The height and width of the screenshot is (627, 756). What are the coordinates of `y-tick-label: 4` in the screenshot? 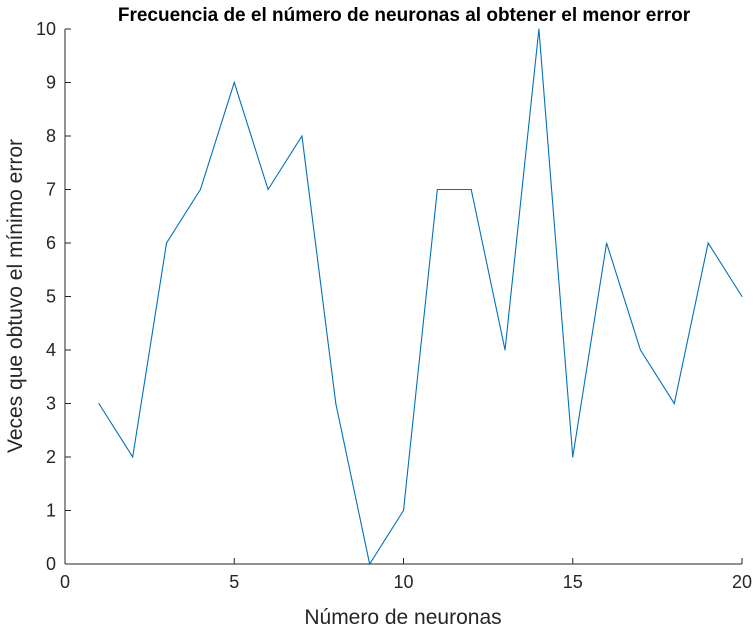 It's located at (51, 350).